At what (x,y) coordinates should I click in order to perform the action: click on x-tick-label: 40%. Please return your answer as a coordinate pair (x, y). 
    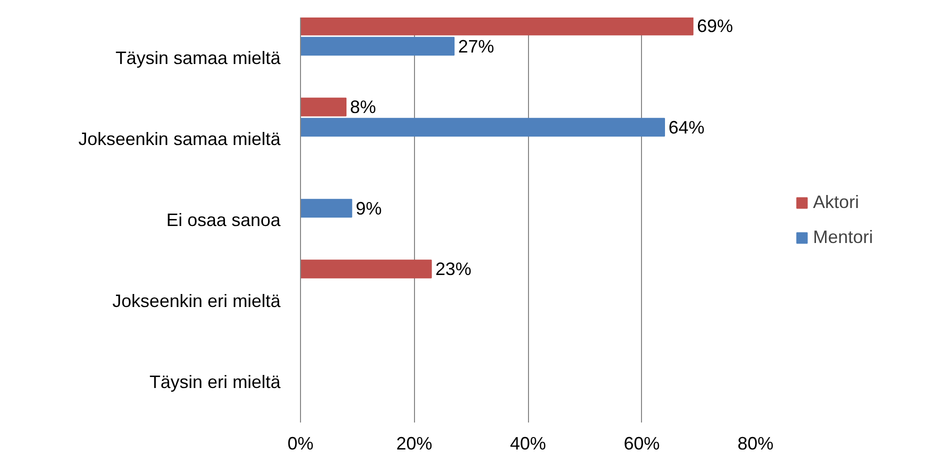
    Looking at the image, I should click on (528, 444).